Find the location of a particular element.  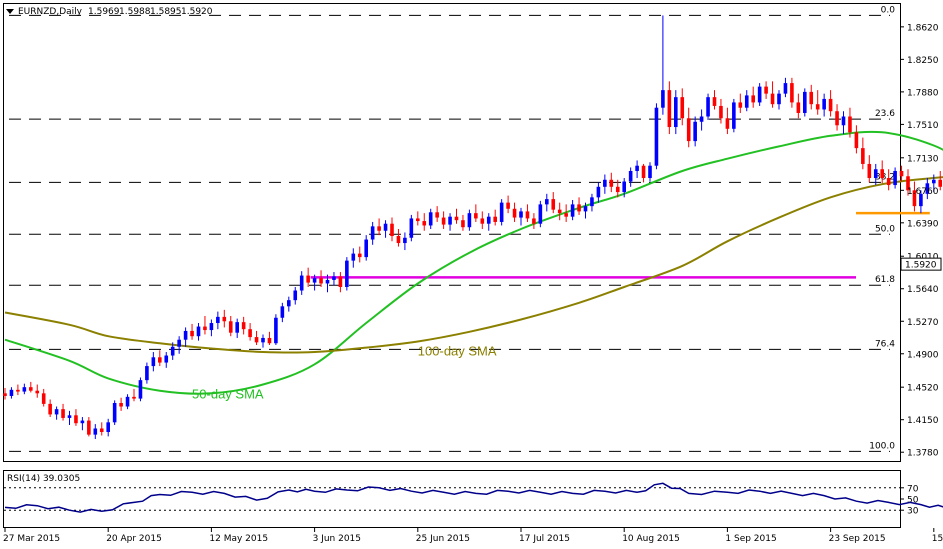

sma-label: 100-day SMA is located at coordinates (457, 351).